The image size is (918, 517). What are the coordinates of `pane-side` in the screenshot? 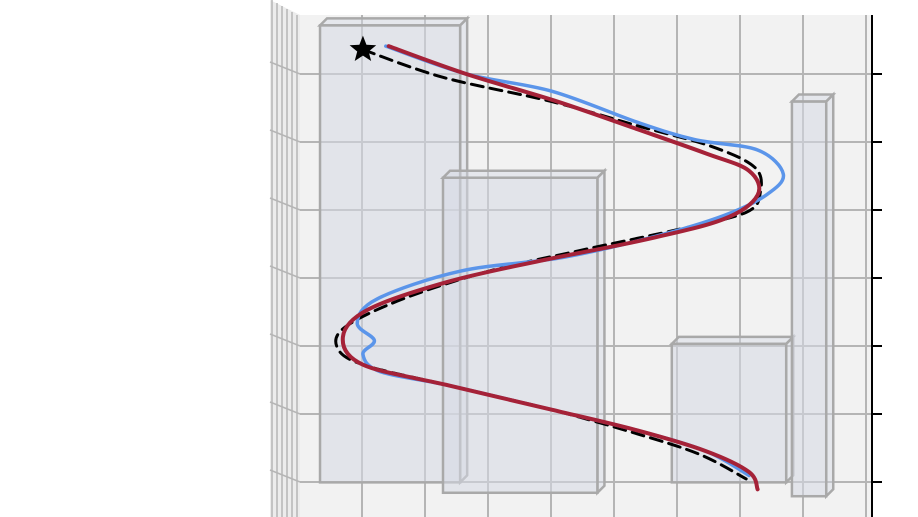 It's located at (285, 258).